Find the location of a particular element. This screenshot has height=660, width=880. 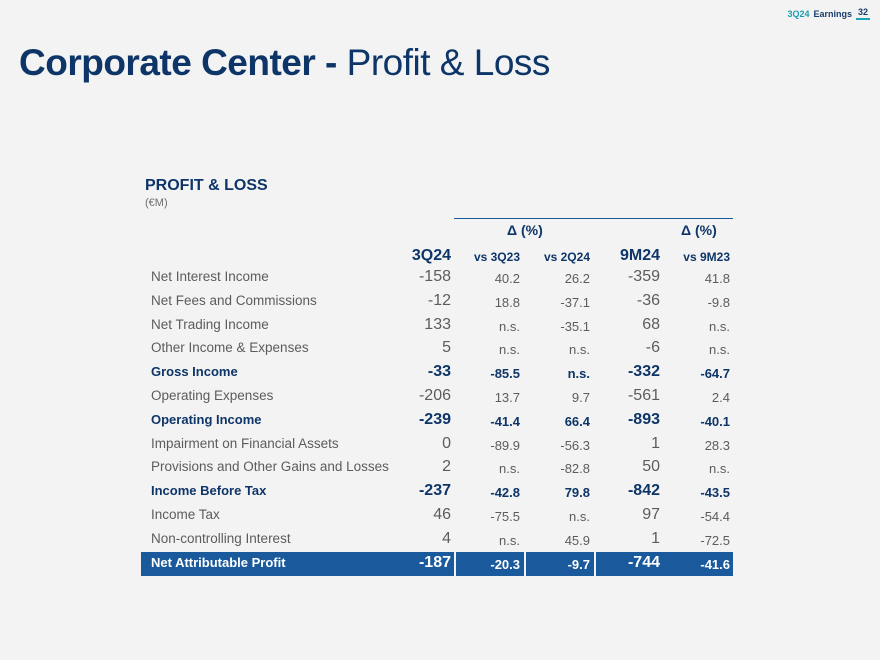

col-header-9m24: 9M24 is located at coordinates (639, 255).